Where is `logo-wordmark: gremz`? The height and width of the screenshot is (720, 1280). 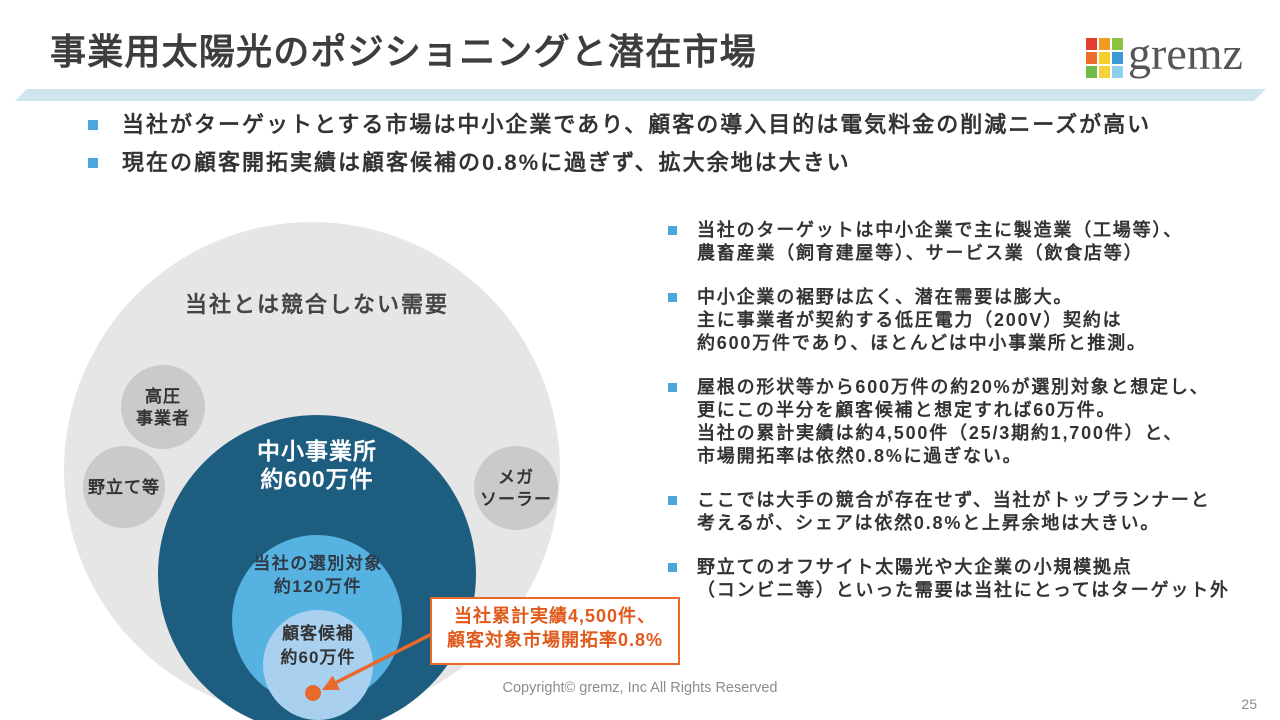
logo-wordmark: gremz is located at coordinates (1185, 53).